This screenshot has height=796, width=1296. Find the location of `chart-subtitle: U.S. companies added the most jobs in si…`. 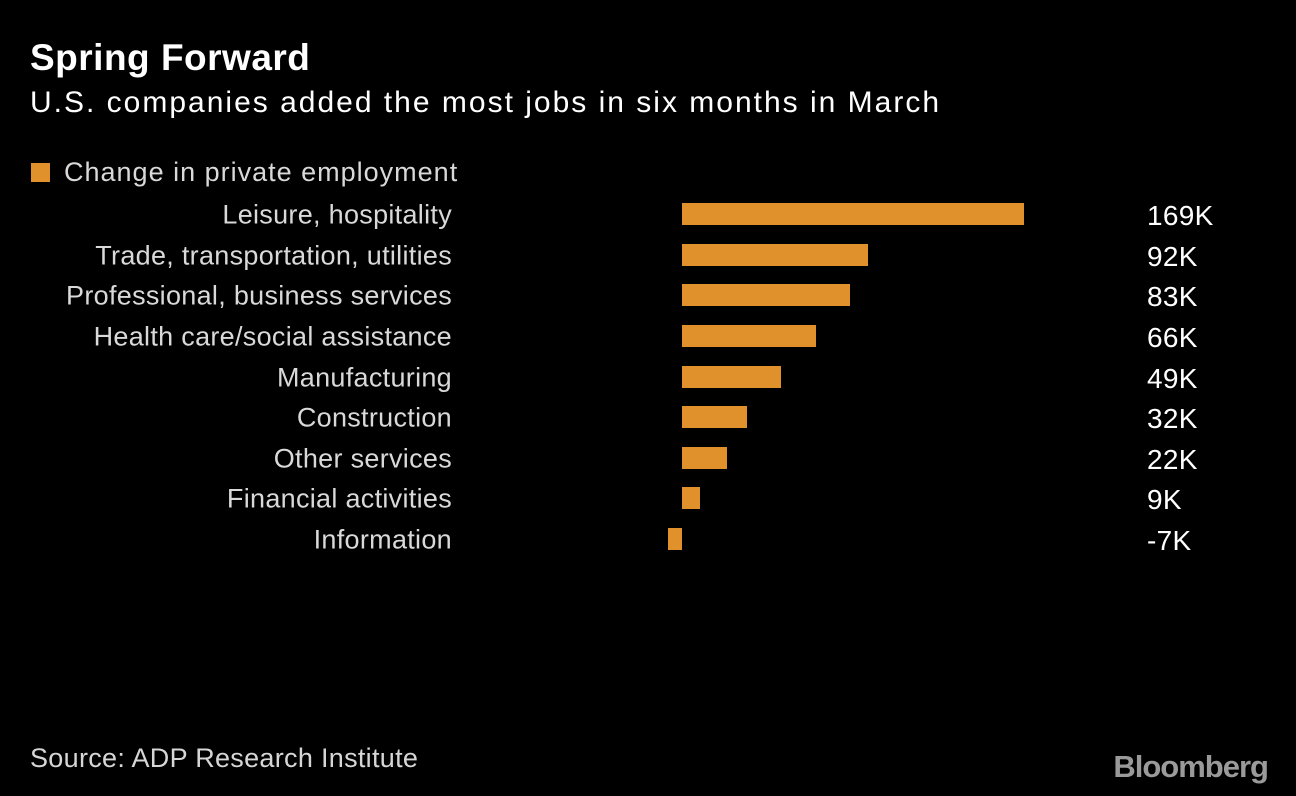

chart-subtitle: U.S. companies added the most jobs in si… is located at coordinates (486, 102).